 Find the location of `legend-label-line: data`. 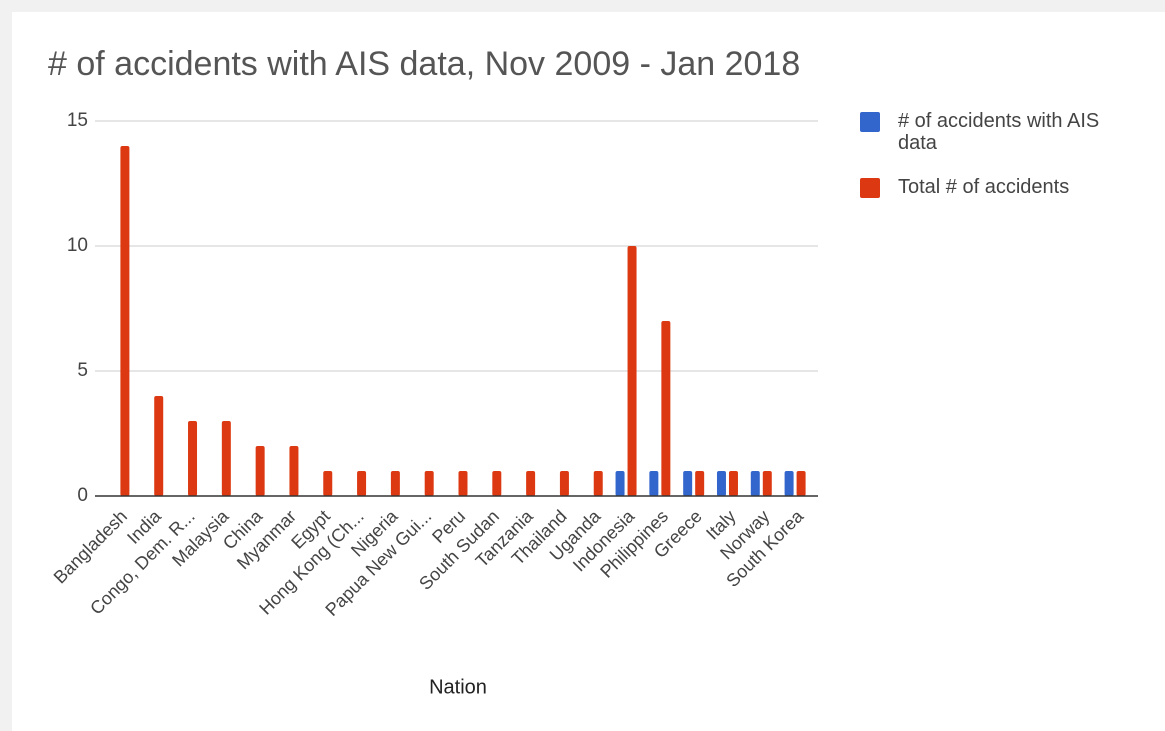

legend-label-line: data is located at coordinates (918, 143).